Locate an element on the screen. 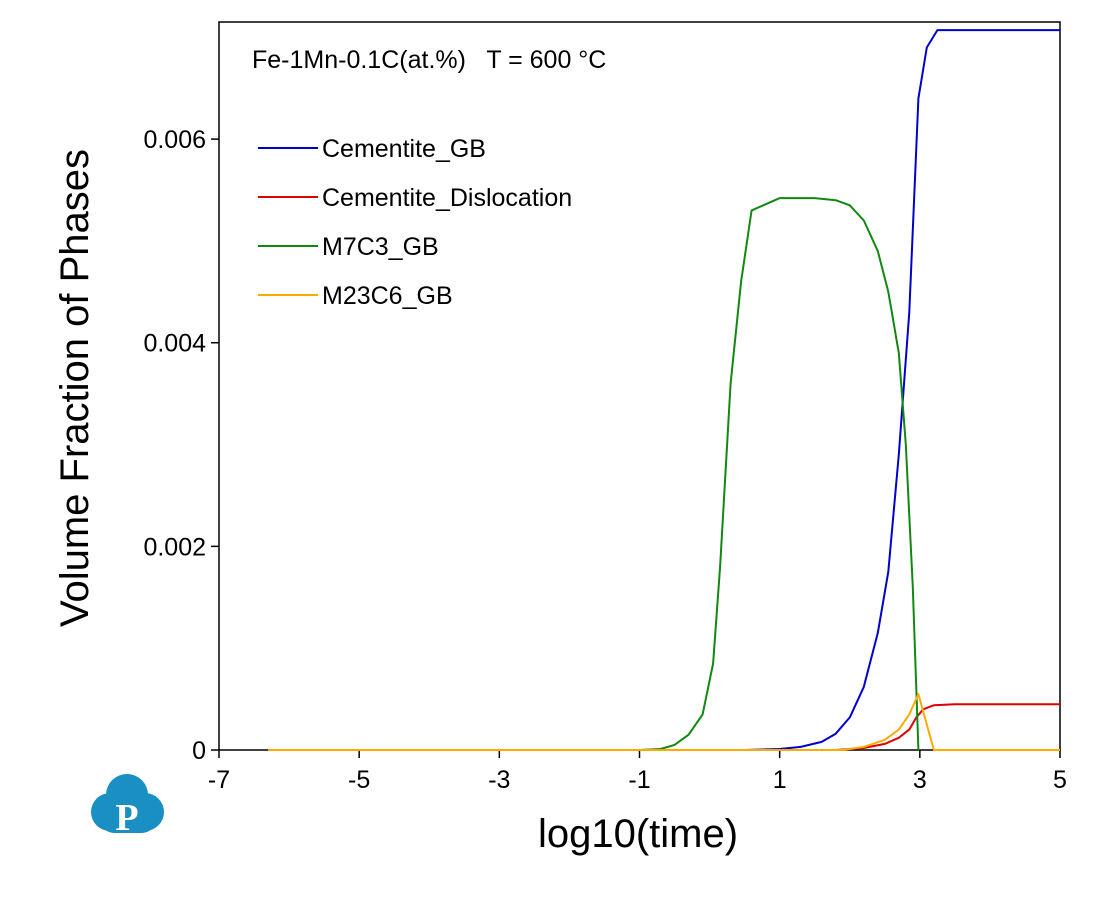  x-tick-label: 1 is located at coordinates (780, 780).